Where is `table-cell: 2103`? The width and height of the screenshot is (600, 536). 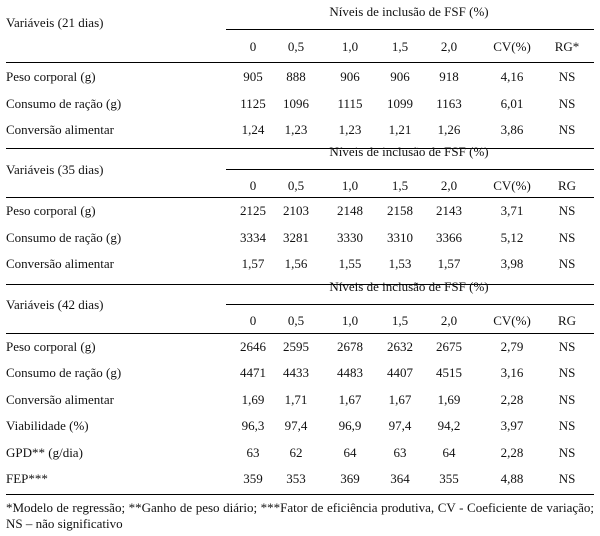 table-cell: 2103 is located at coordinates (296, 210).